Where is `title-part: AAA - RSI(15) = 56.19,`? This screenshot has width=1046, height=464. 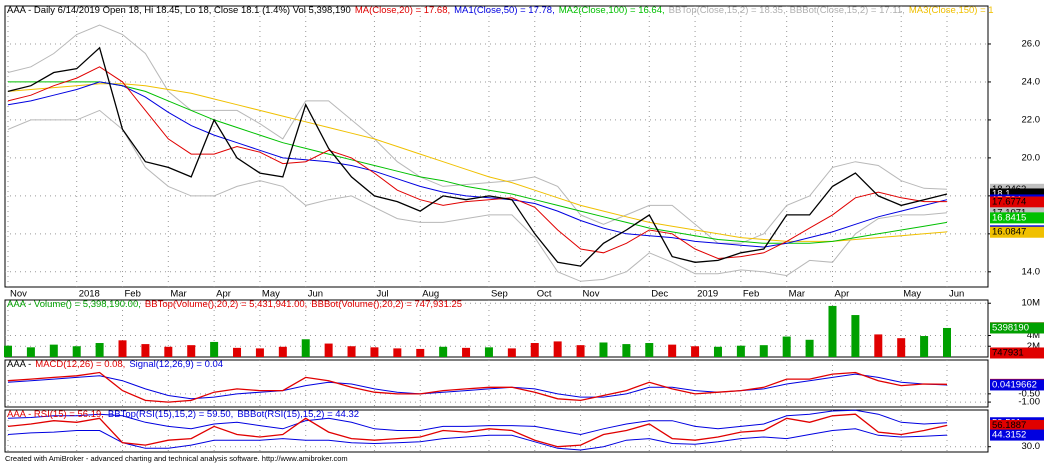
title-part: AAA - RSI(15) = 56.19, is located at coordinates (55, 414).